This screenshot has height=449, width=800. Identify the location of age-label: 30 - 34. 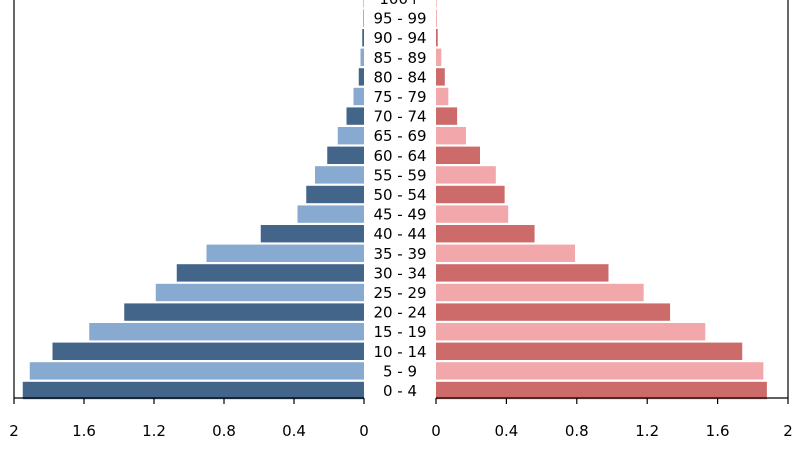
(399, 273).